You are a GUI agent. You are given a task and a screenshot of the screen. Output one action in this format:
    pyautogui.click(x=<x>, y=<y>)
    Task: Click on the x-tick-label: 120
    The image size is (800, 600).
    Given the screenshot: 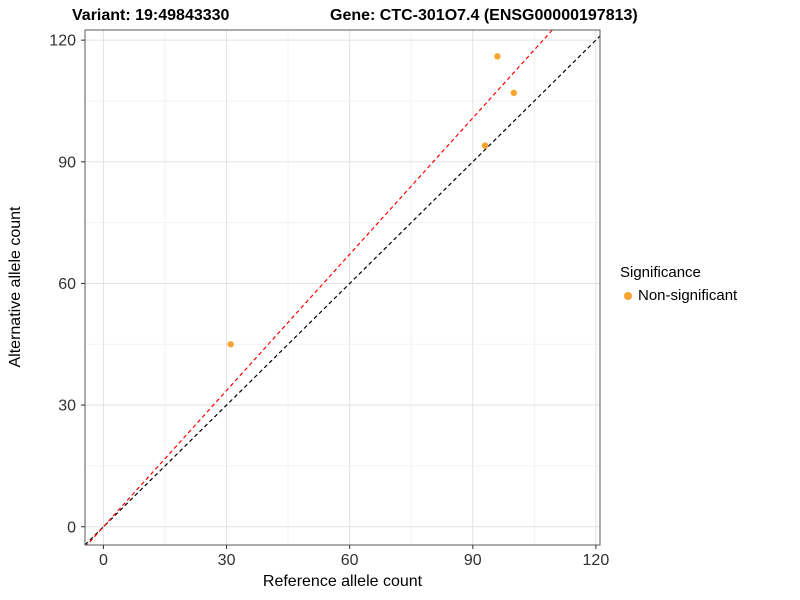 What is the action you would take?
    pyautogui.click(x=596, y=560)
    